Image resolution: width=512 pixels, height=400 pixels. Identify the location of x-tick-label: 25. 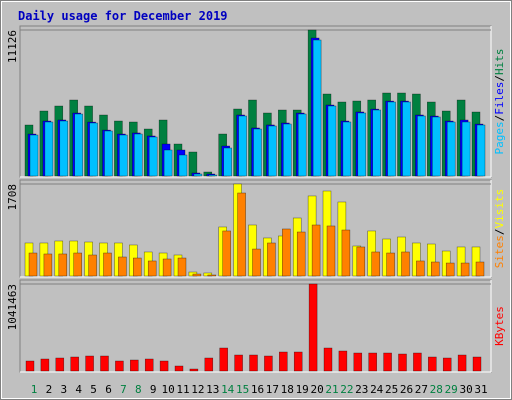
(391, 389).